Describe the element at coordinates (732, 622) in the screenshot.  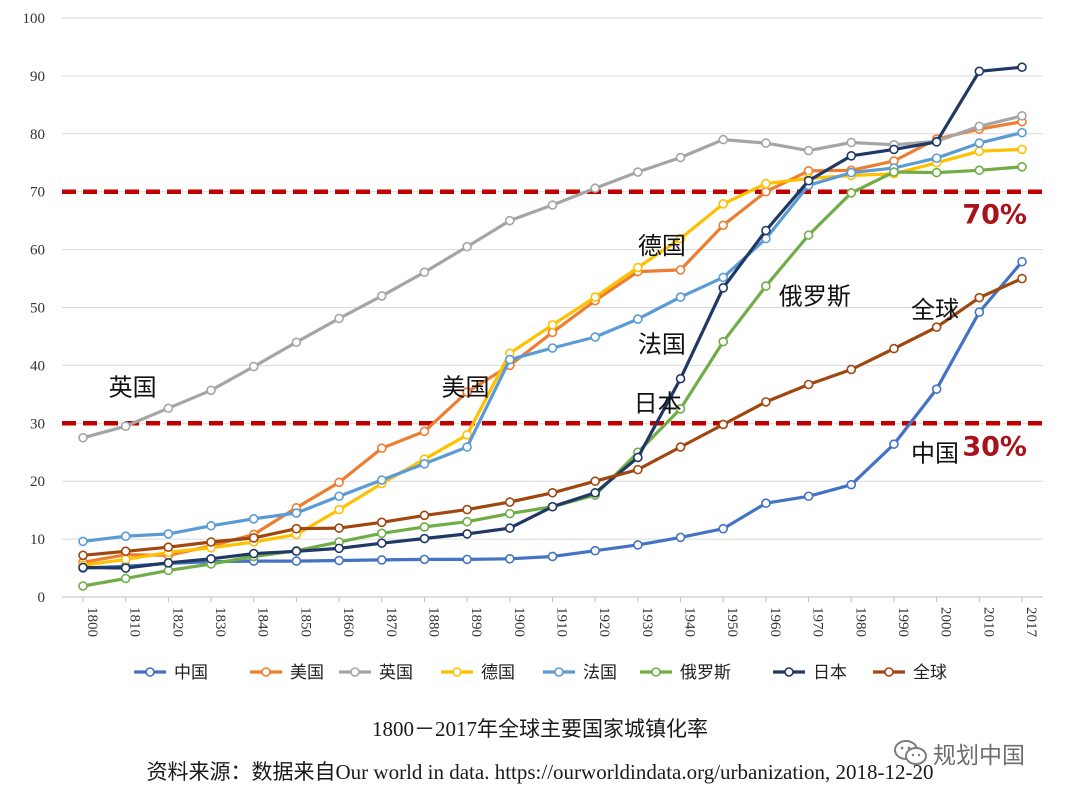
I see `x-tick-label: 1950` at that location.